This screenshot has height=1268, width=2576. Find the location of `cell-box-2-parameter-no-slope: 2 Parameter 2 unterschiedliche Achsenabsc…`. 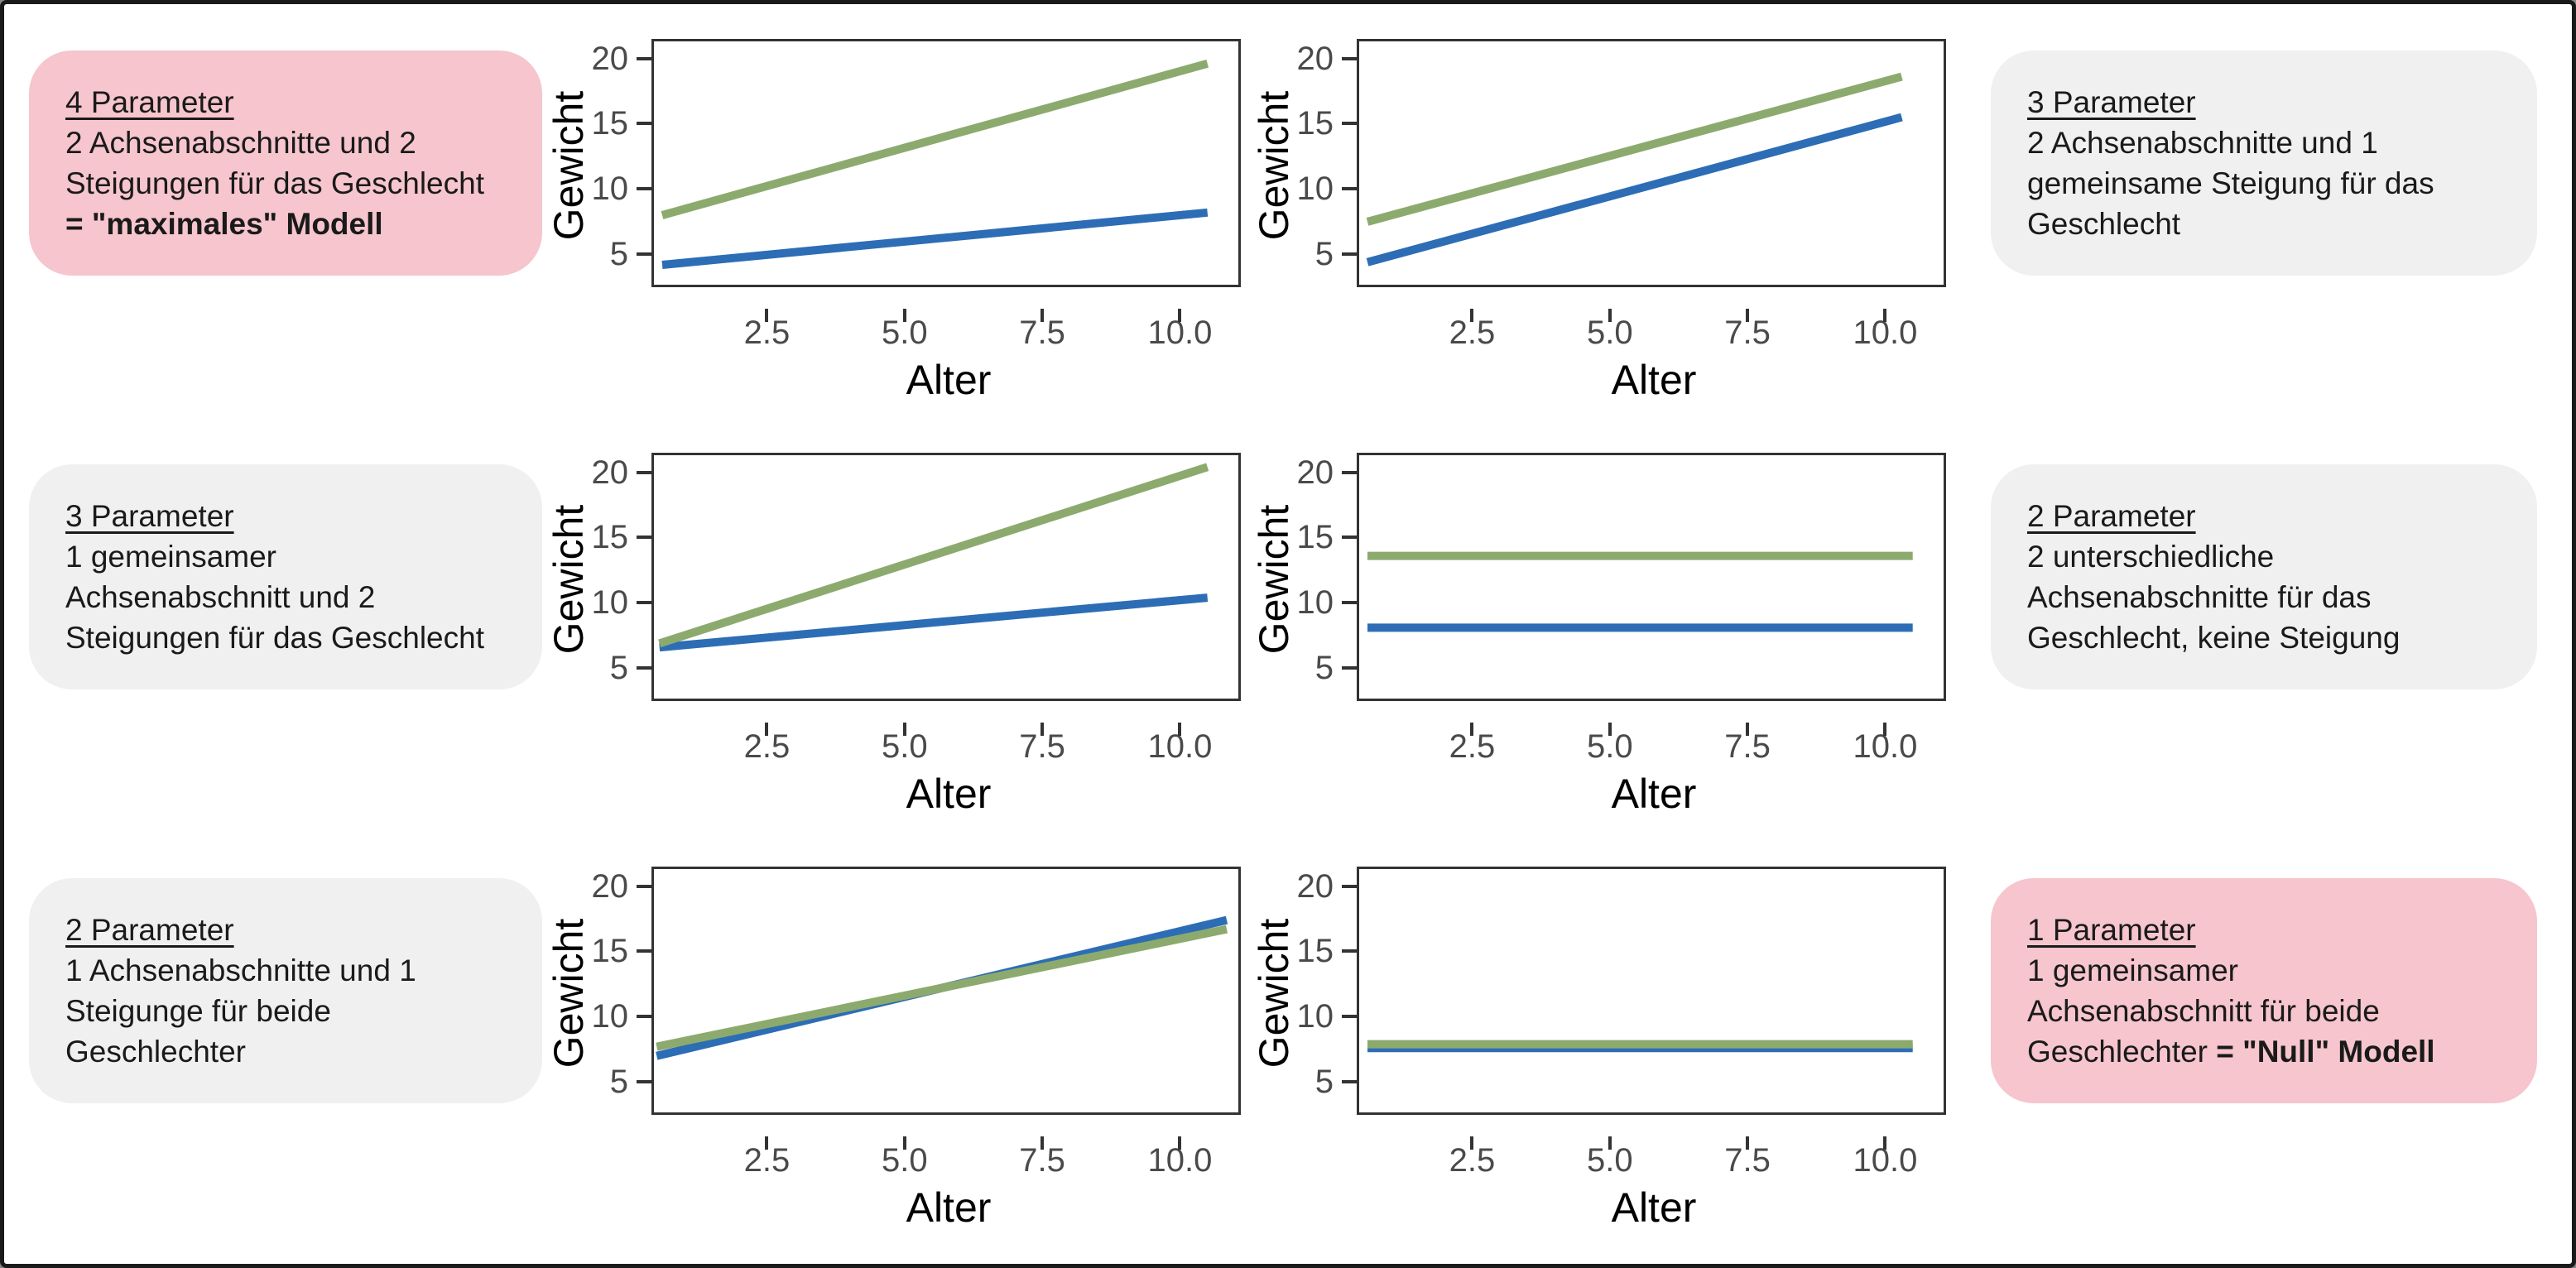

cell-box-2-parameter-no-slope: 2 Parameter 2 unterschiedliche Achsenabsc… is located at coordinates (2253, 642).